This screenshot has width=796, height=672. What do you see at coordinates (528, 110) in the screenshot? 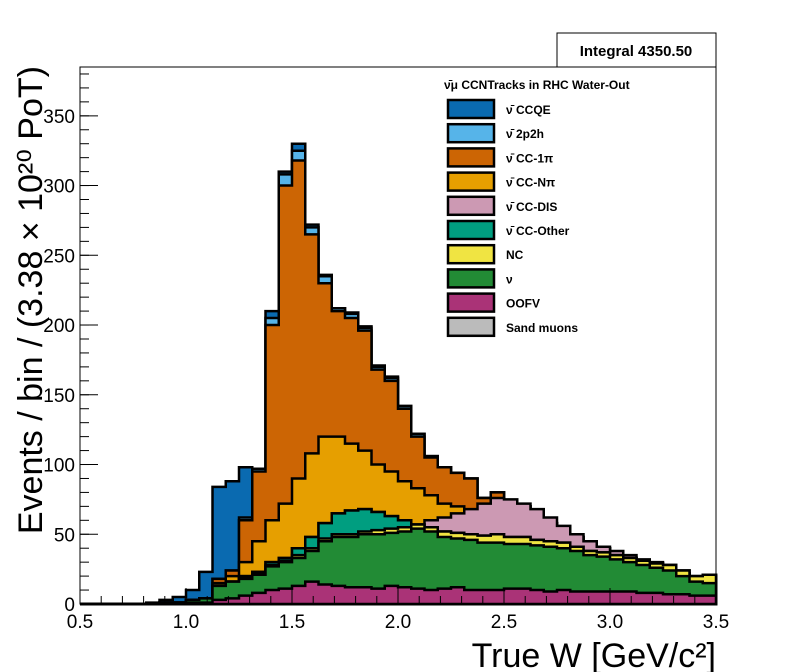
I see `legend-label-ccqe: ν̄ CCQE` at bounding box center [528, 110].